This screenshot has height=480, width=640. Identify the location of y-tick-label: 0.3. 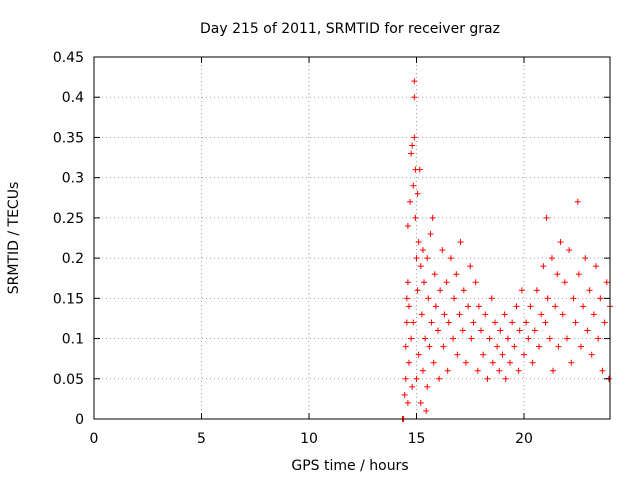
(73, 179).